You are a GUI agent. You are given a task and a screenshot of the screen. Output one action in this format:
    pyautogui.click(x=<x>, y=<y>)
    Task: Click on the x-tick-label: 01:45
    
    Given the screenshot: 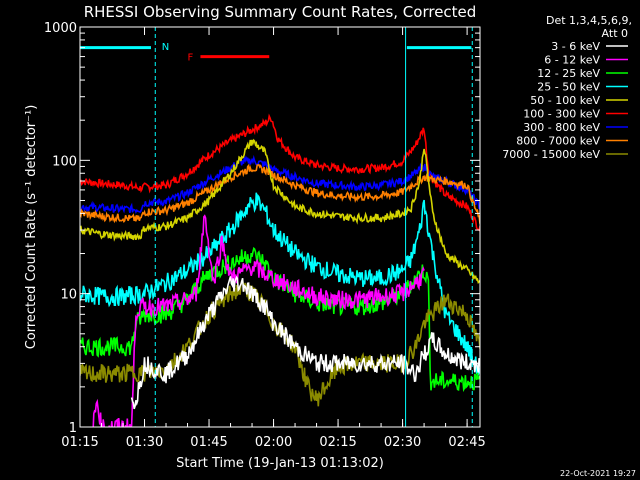 What is the action you would take?
    pyautogui.click(x=208, y=442)
    